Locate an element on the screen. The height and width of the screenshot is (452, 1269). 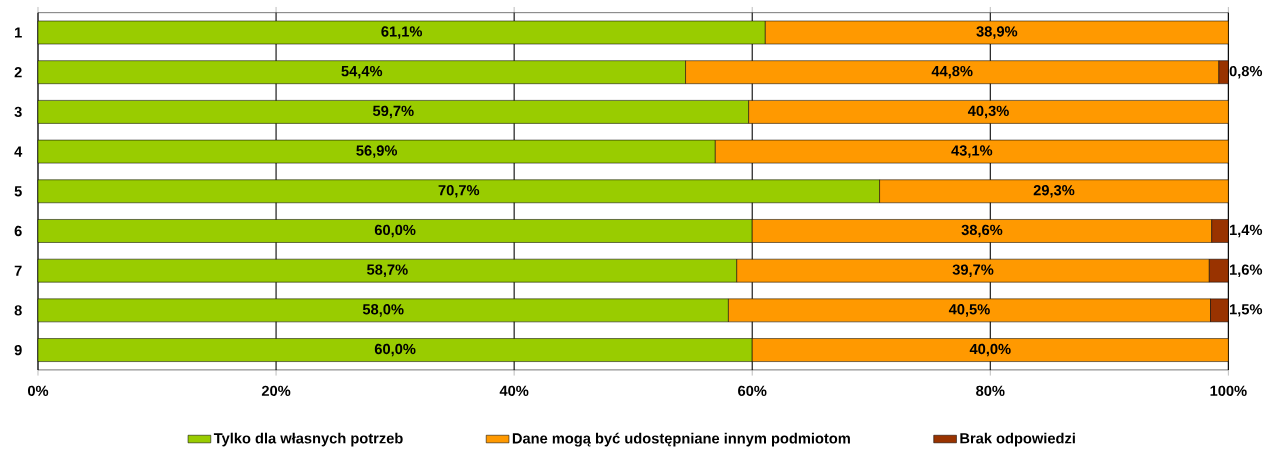
data-label: 29,3% is located at coordinates (1054, 191).